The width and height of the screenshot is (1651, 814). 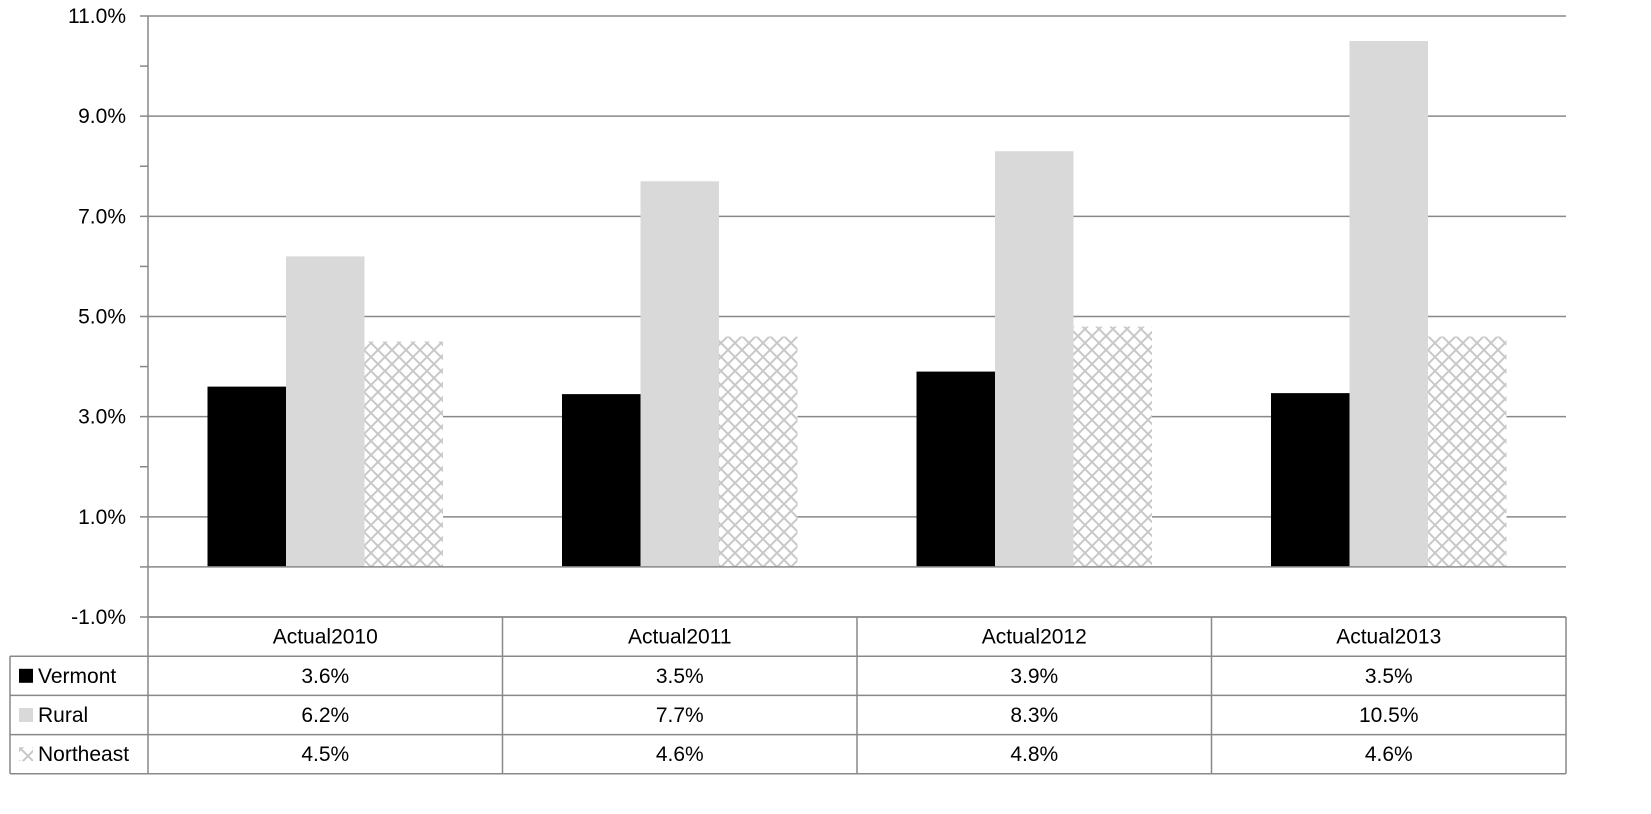 I want to click on bar-rural-actual2013, so click(x=1388, y=304).